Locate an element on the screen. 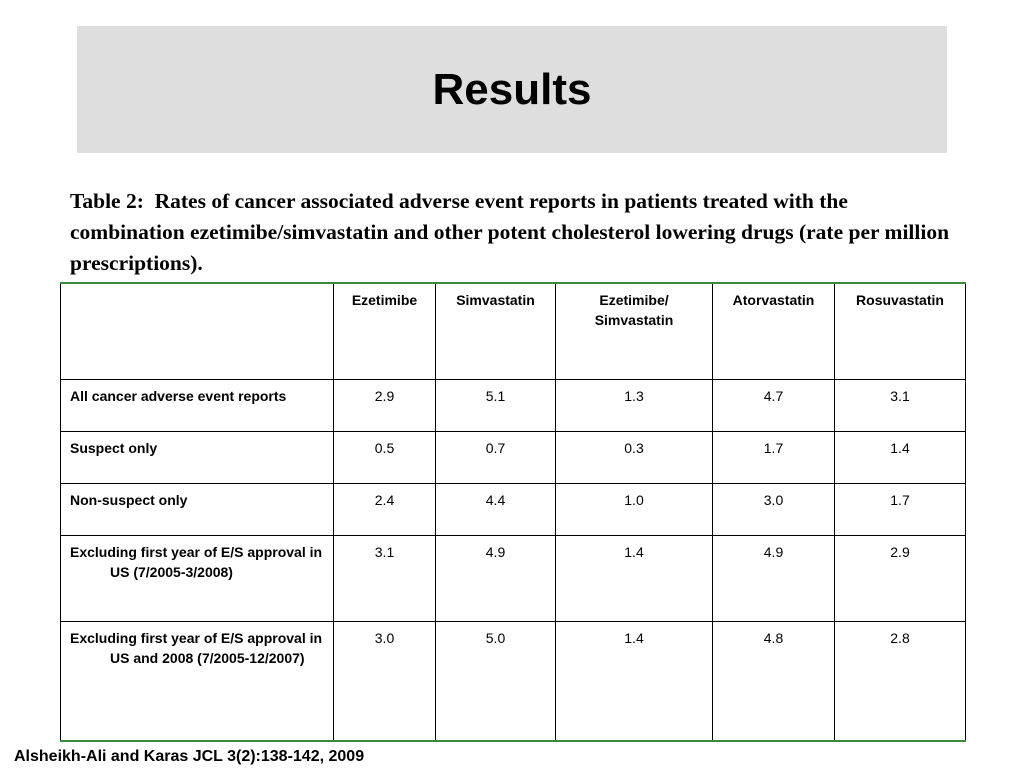 Image resolution: width=1024 pixels, height=768 pixels. column-header-simvastatin: Simvastatin is located at coordinates (495, 331).